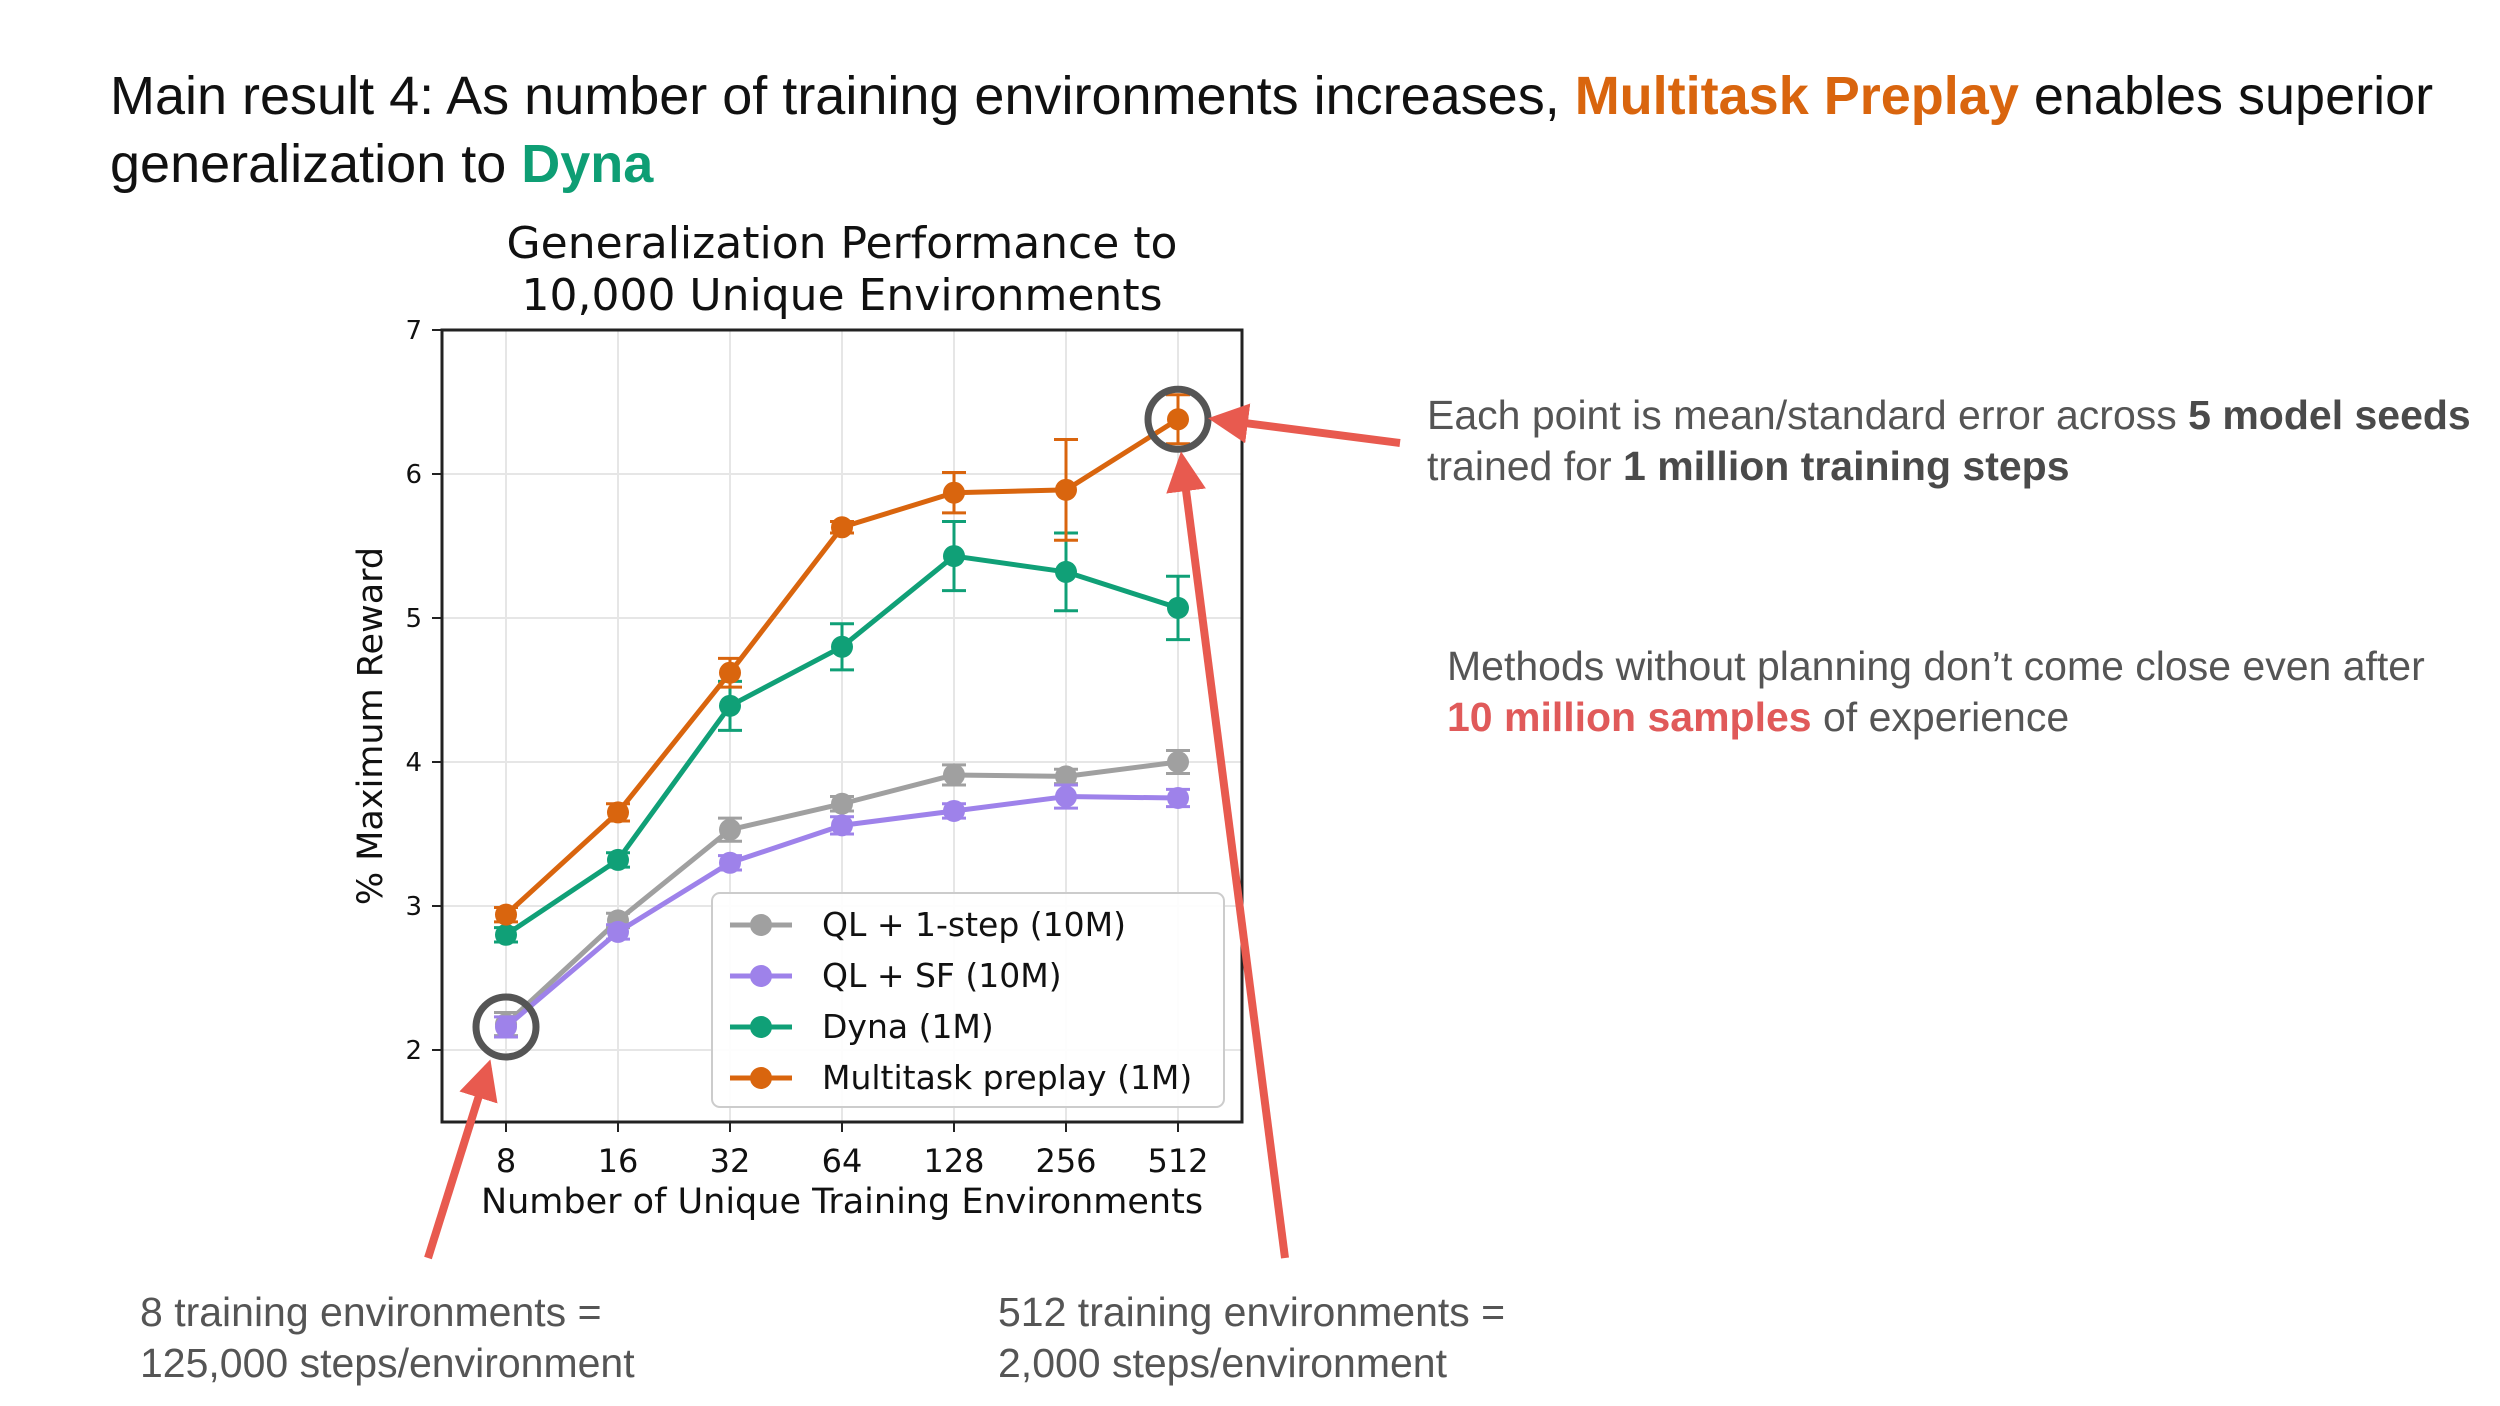 This screenshot has width=2500, height=1406. What do you see at coordinates (1304, 425) in the screenshot?
I see `arrow-to-512-from-right` at bounding box center [1304, 425].